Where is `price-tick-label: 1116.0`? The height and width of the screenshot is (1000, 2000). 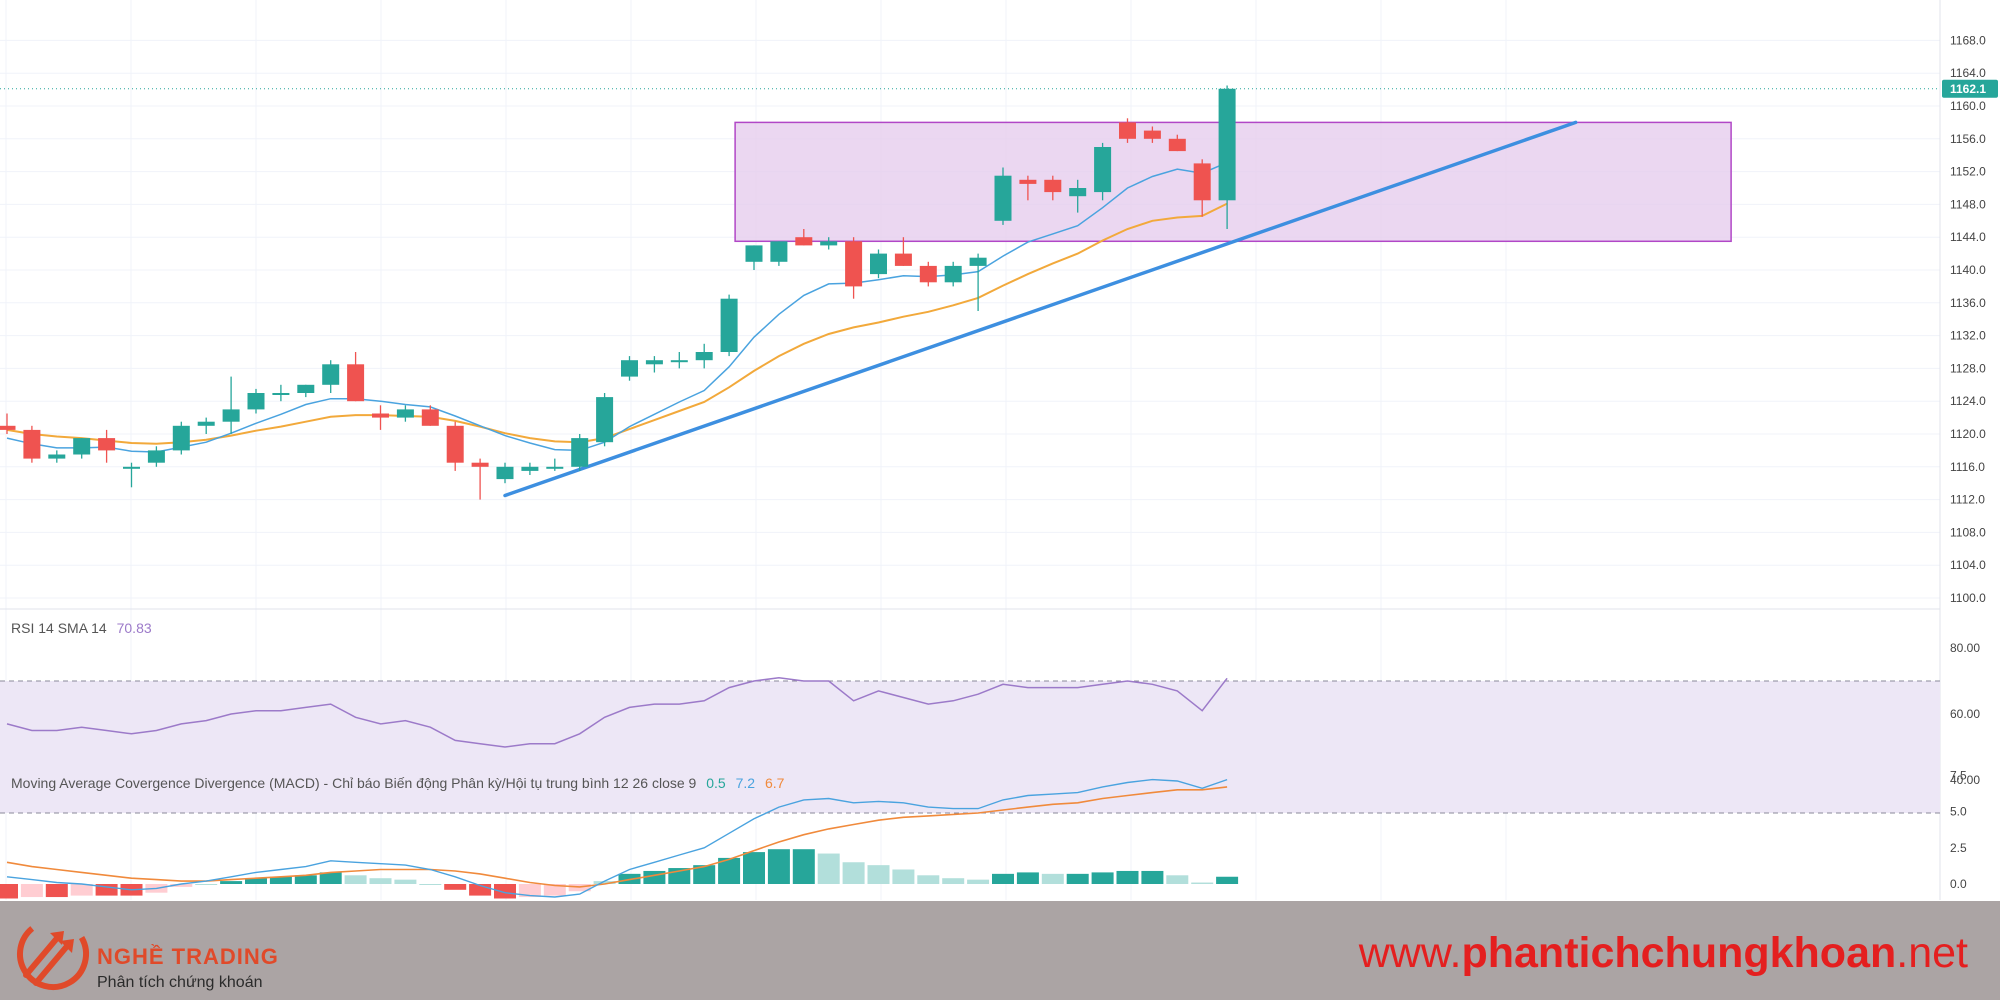 price-tick-label: 1116.0 is located at coordinates (1967, 467).